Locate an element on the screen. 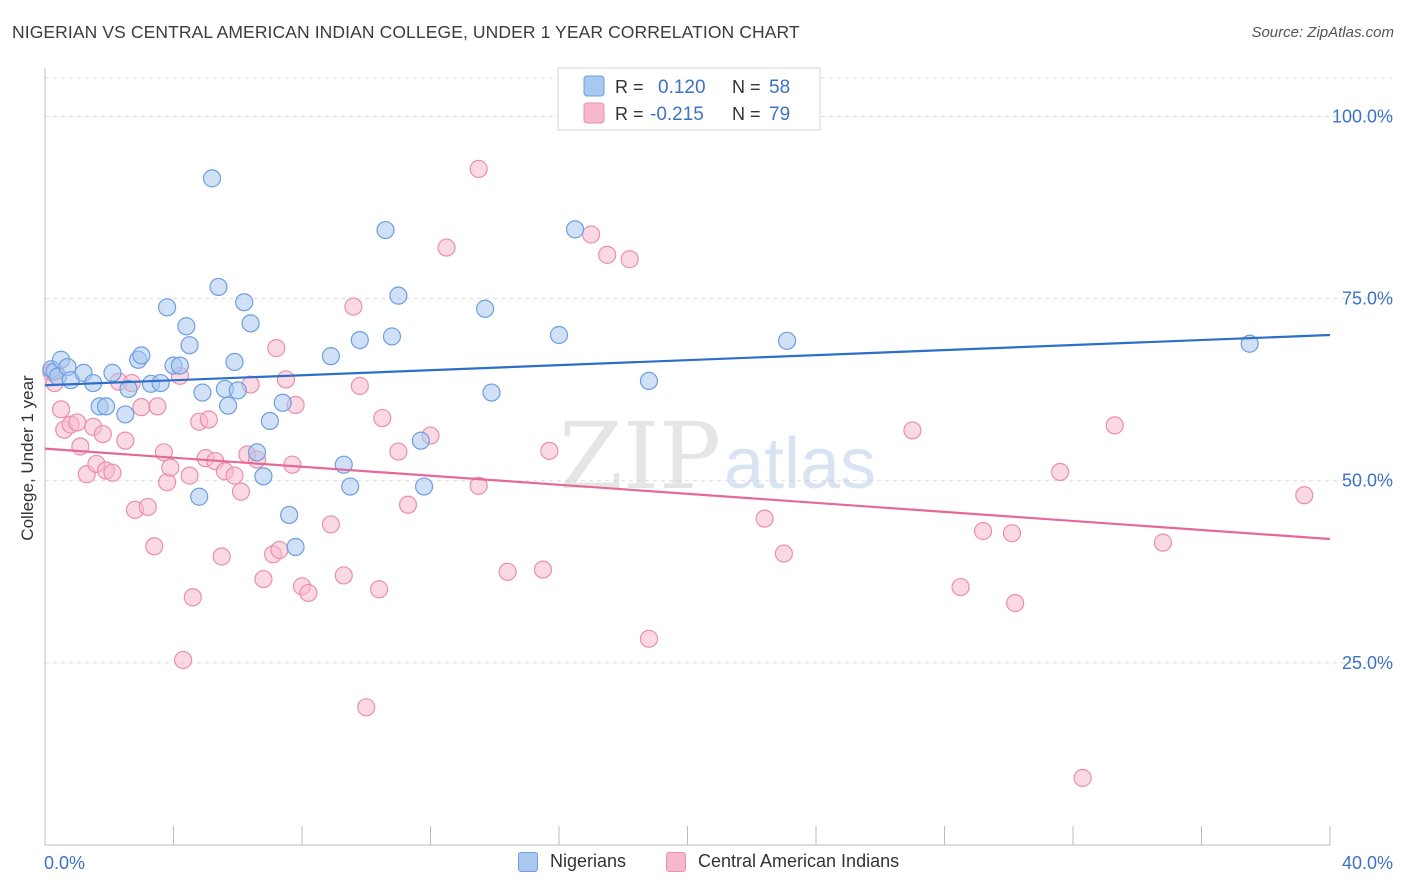 The width and height of the screenshot is (1406, 892). bottom-legend: Nigerians Central American Indians is located at coordinates (703, 865).